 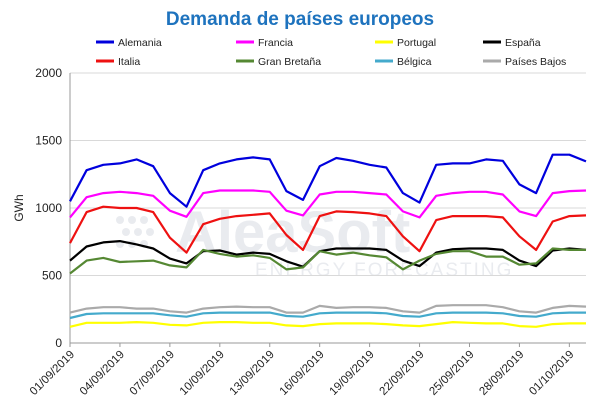 What do you see at coordinates (289, 62) in the screenshot?
I see `legend-label: Gran Bretaña` at bounding box center [289, 62].